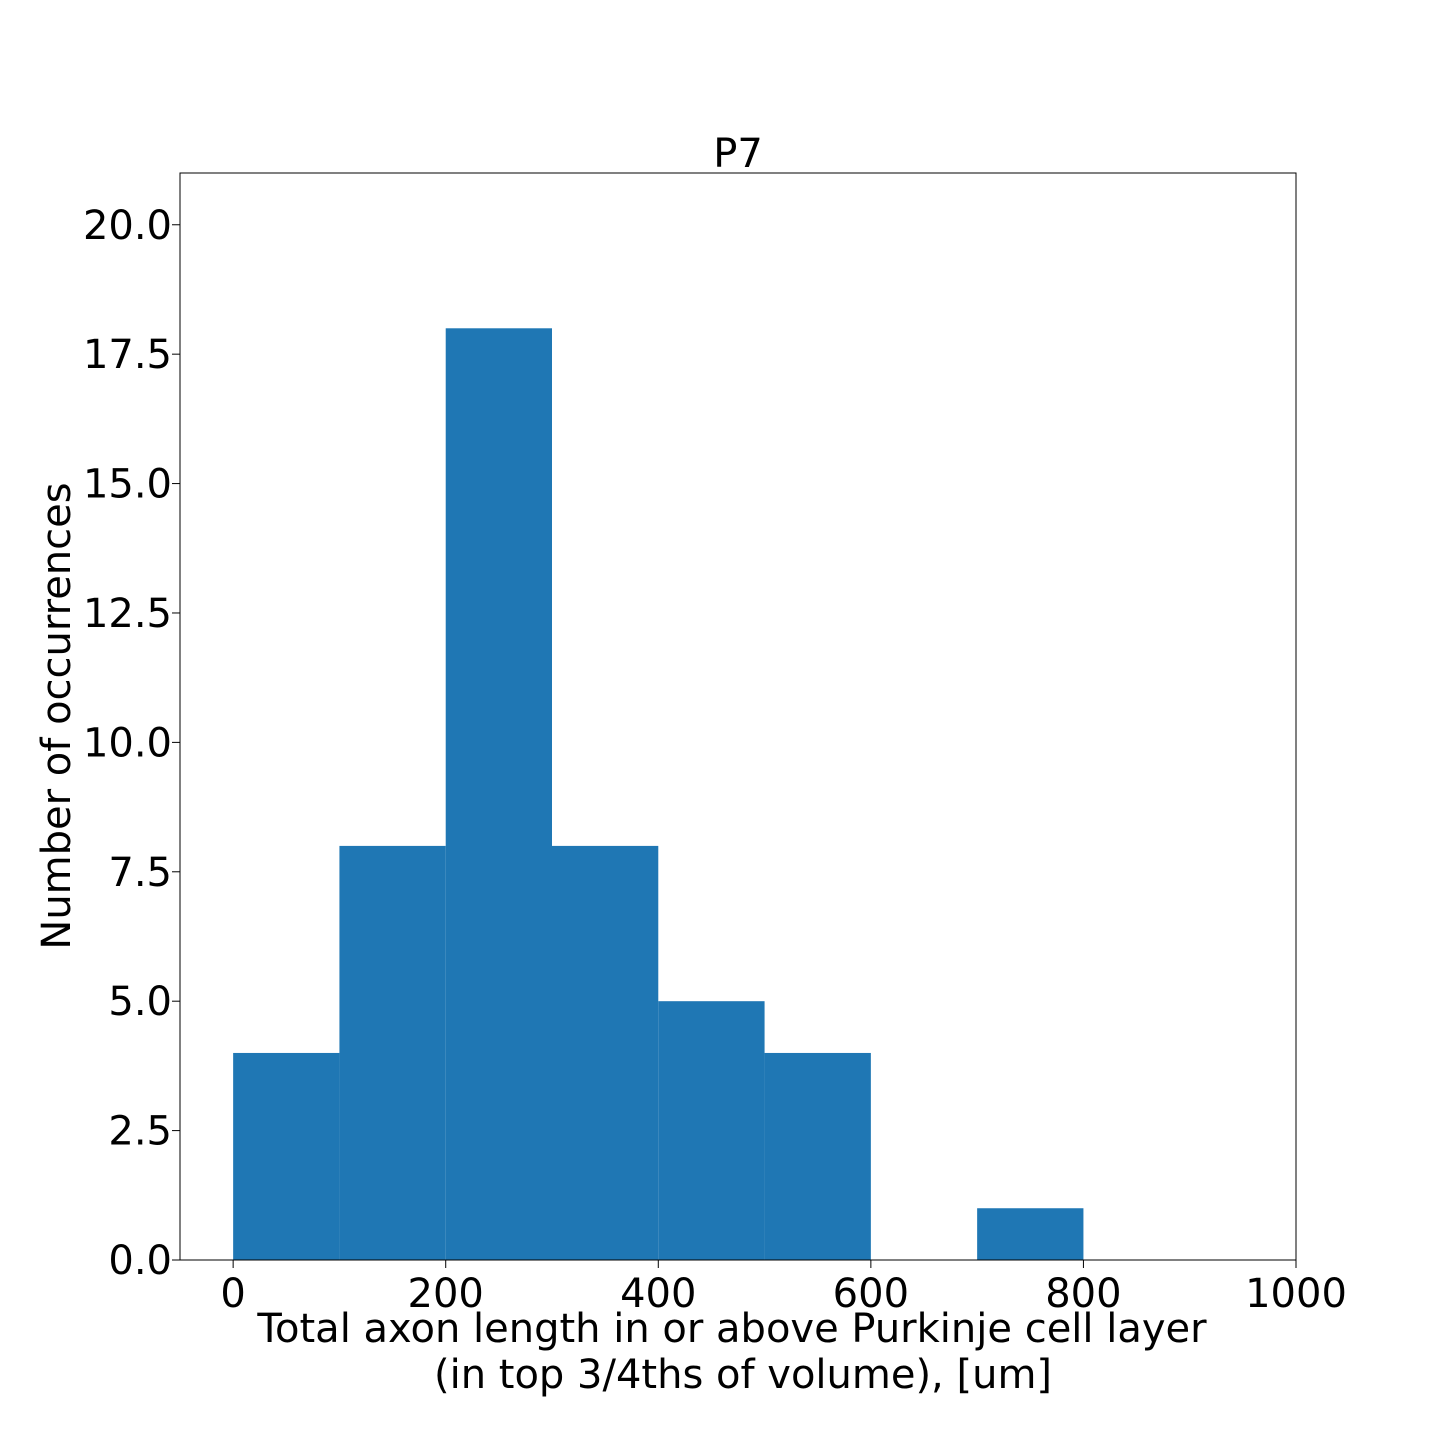 This screenshot has width=1440, height=1440. Describe the element at coordinates (871, 1294) in the screenshot. I see `x-tick-label: 600` at that location.